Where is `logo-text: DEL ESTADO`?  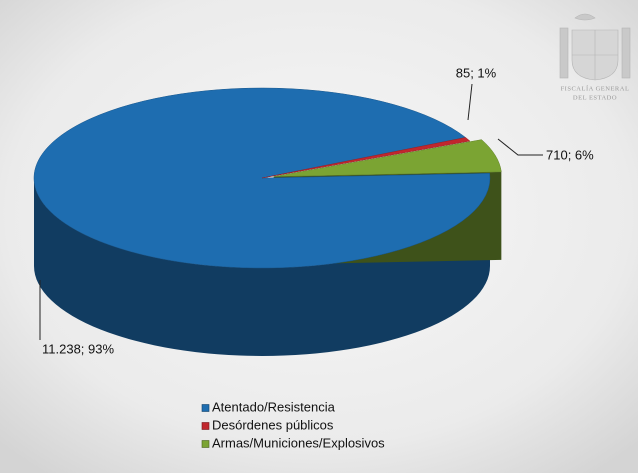 logo-text: DEL ESTADO is located at coordinates (595, 97).